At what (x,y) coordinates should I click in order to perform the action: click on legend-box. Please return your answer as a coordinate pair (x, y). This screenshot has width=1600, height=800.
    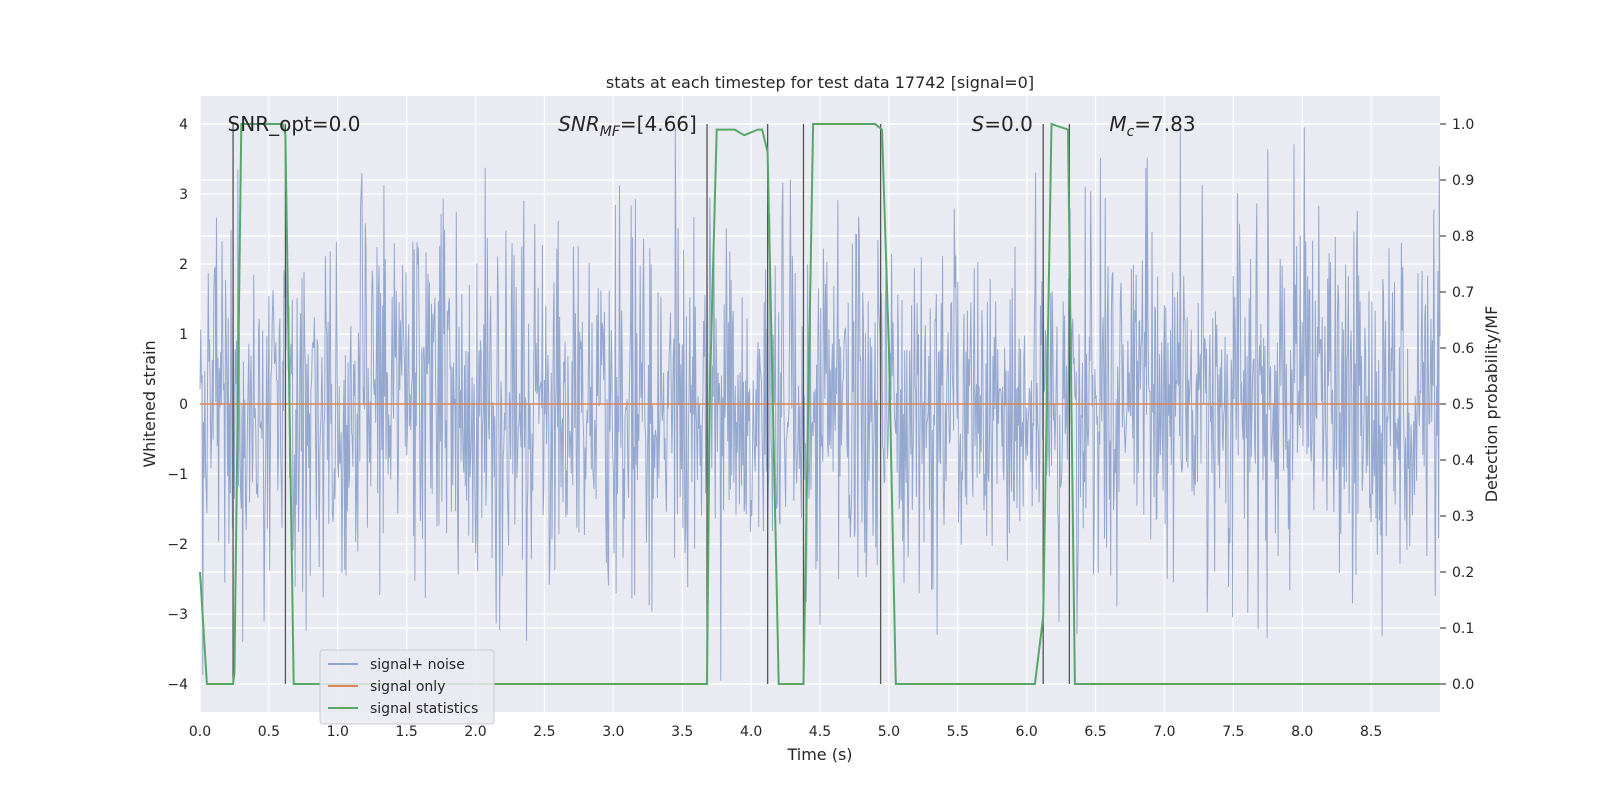
    Looking at the image, I should click on (407, 687).